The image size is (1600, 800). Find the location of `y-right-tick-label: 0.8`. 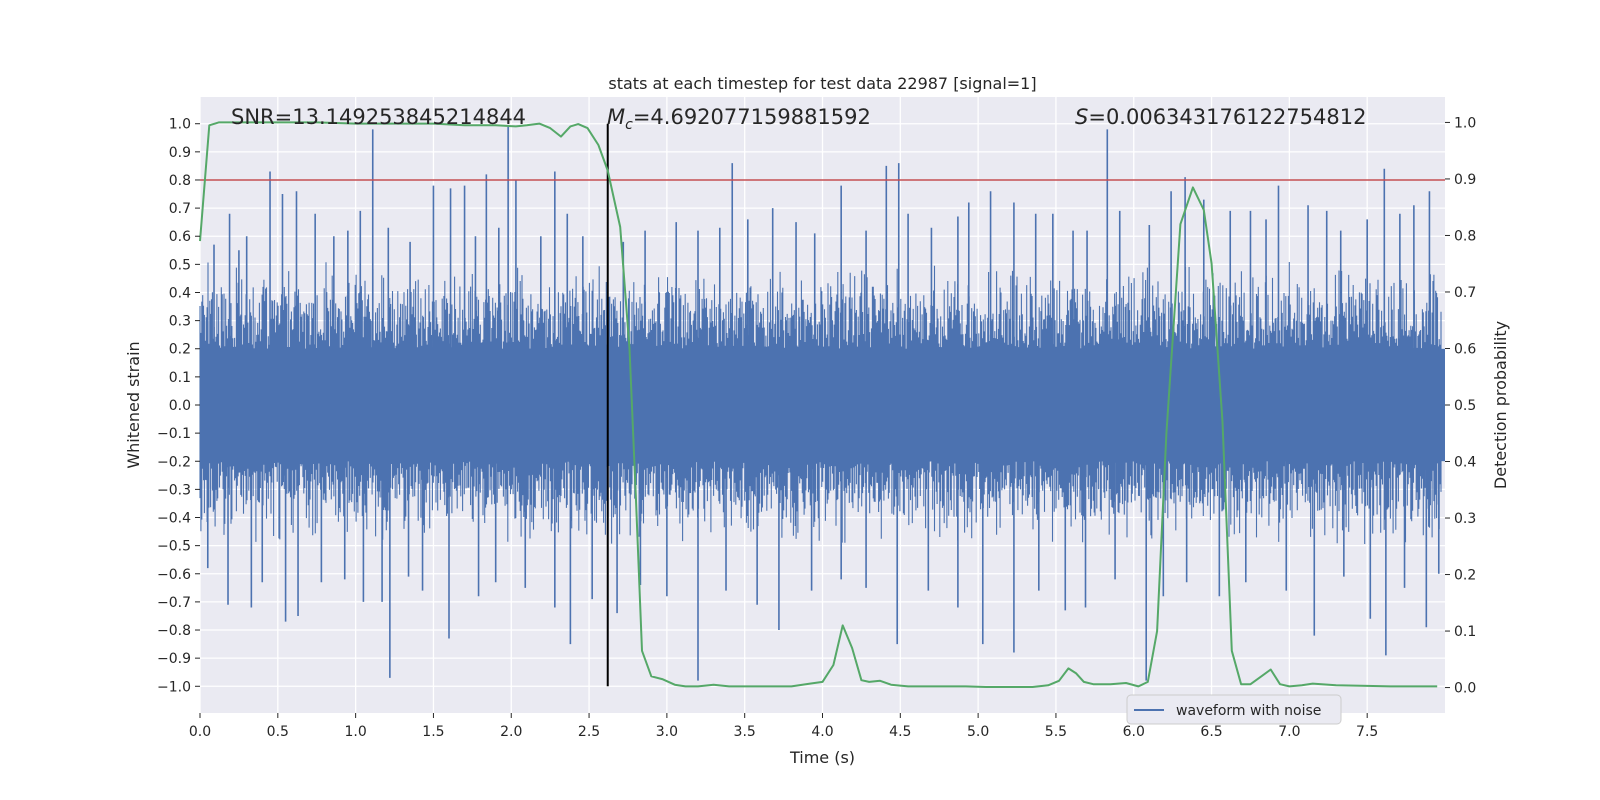

y-right-tick-label: 0.8 is located at coordinates (1465, 236).